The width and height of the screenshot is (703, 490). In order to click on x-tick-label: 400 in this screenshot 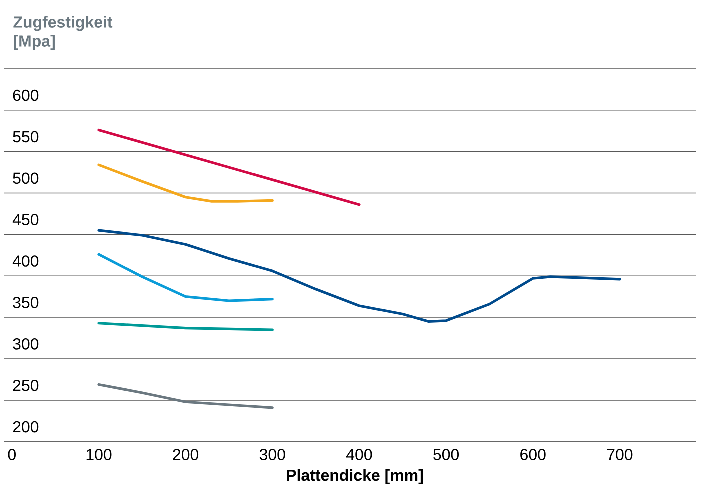, I will do `click(359, 454)`.